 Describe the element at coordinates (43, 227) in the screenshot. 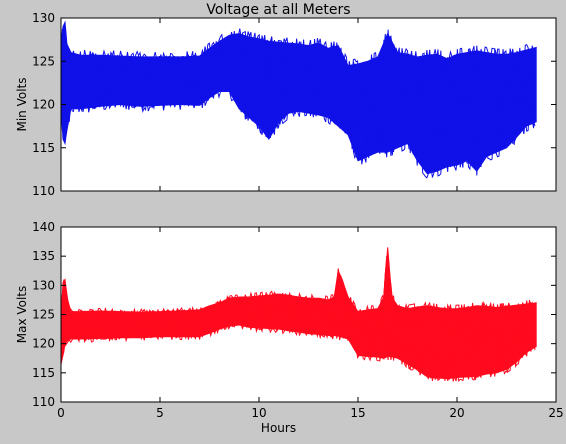

I see `y-tick-label: 140` at that location.